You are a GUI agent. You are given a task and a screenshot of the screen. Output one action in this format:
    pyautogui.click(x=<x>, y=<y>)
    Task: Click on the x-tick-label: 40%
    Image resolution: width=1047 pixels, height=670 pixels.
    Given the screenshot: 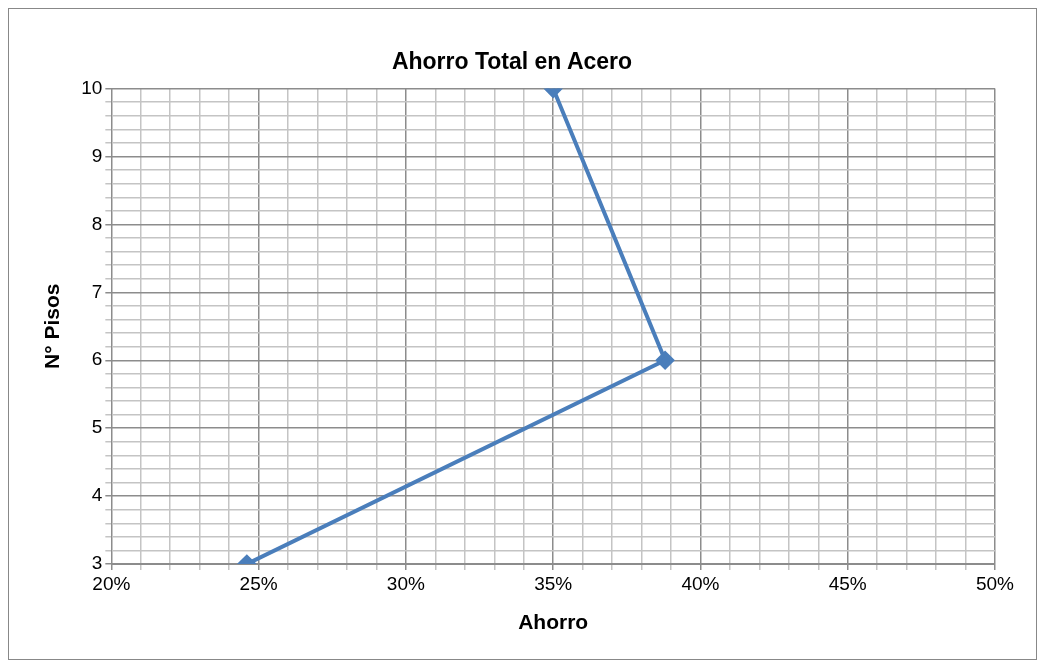 What is the action you would take?
    pyautogui.click(x=700, y=583)
    